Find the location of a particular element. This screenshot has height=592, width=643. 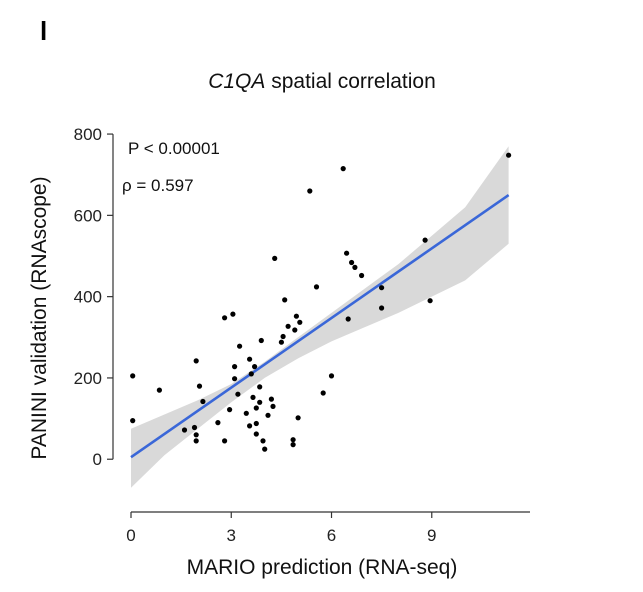

chart-title: C1QA spatial correlation is located at coordinates (322, 81).